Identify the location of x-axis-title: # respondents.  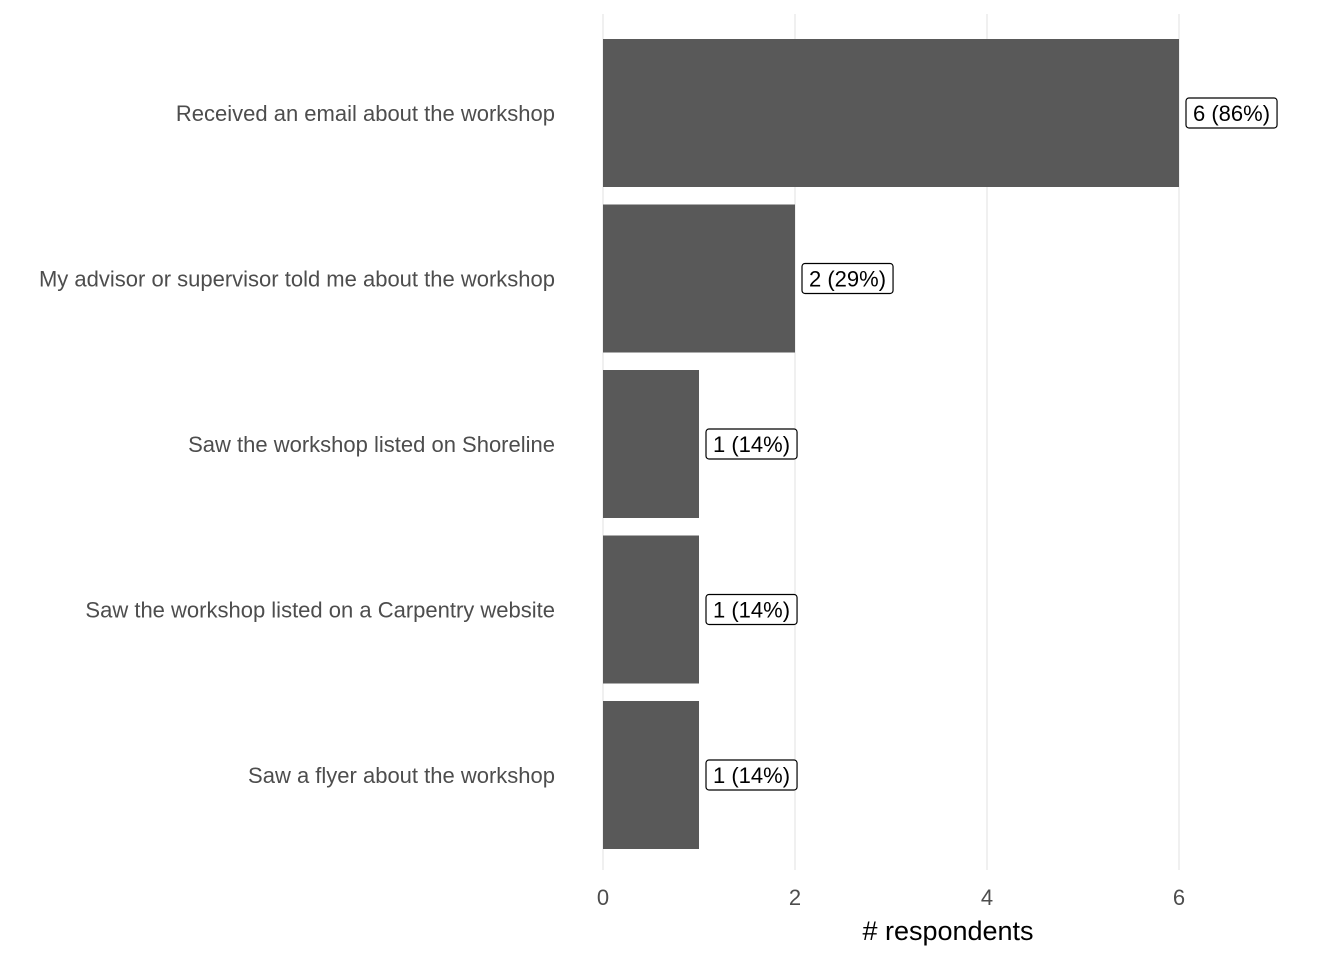
(947, 931).